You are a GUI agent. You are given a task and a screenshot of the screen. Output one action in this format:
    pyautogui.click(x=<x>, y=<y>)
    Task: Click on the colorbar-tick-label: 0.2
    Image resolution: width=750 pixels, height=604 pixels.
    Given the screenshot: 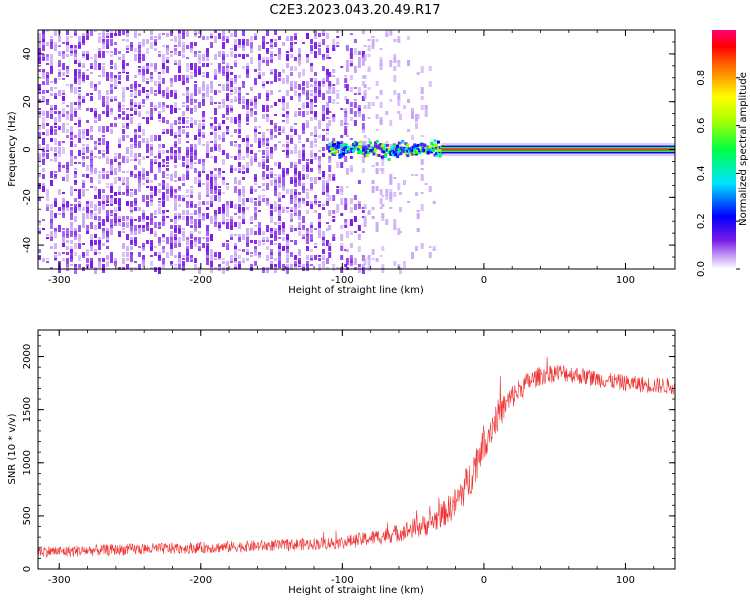 What is the action you would take?
    pyautogui.click(x=701, y=221)
    